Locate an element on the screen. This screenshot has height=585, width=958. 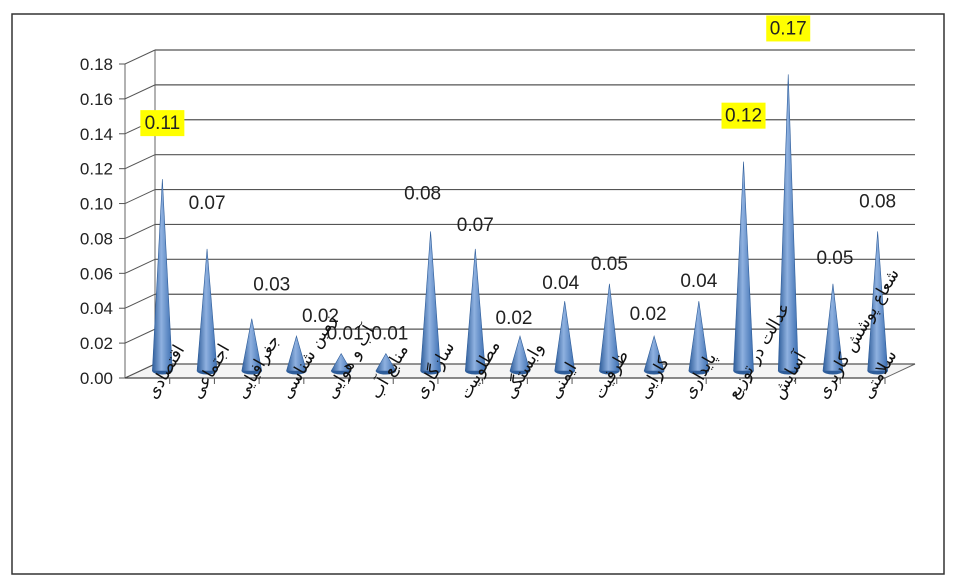
data-label: 0.12 is located at coordinates (743, 115).